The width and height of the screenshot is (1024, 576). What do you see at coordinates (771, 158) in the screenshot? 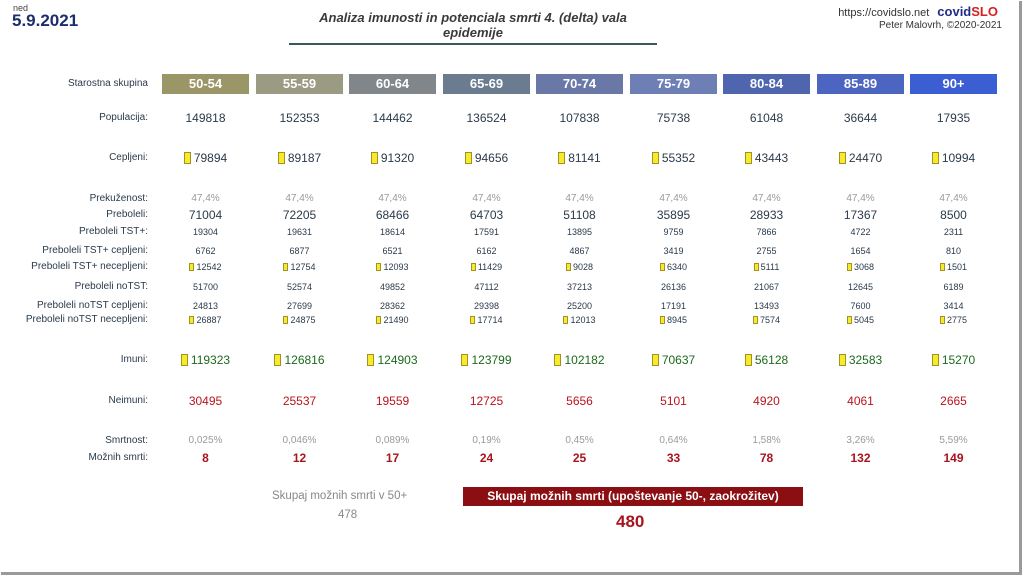
I see `cell-value: 43443` at bounding box center [771, 158].